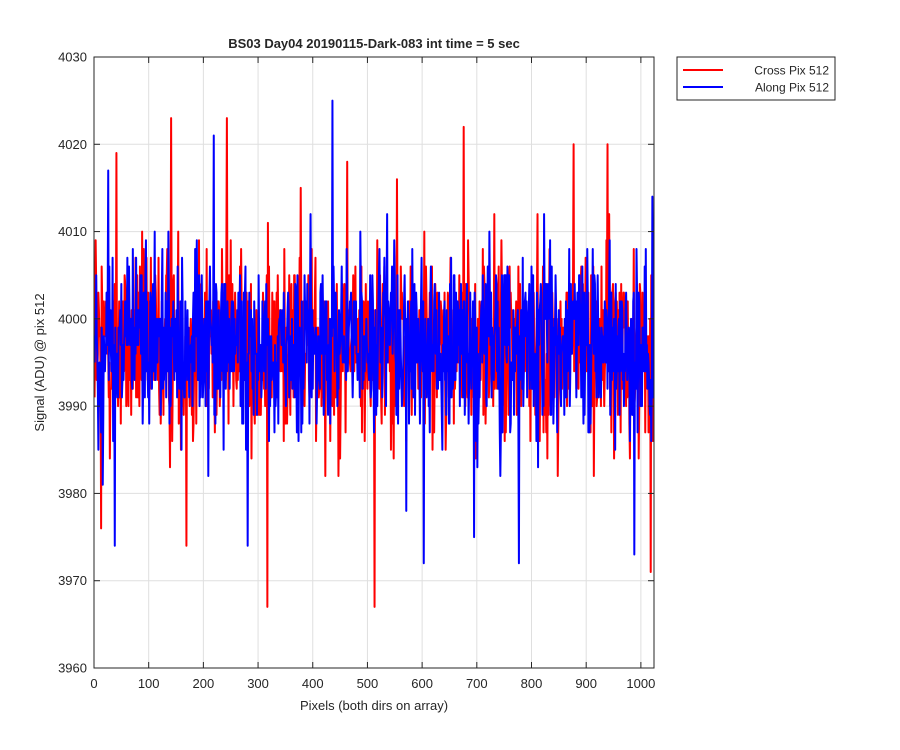 The height and width of the screenshot is (750, 900). I want to click on y-tick-label: 3970, so click(72, 580).